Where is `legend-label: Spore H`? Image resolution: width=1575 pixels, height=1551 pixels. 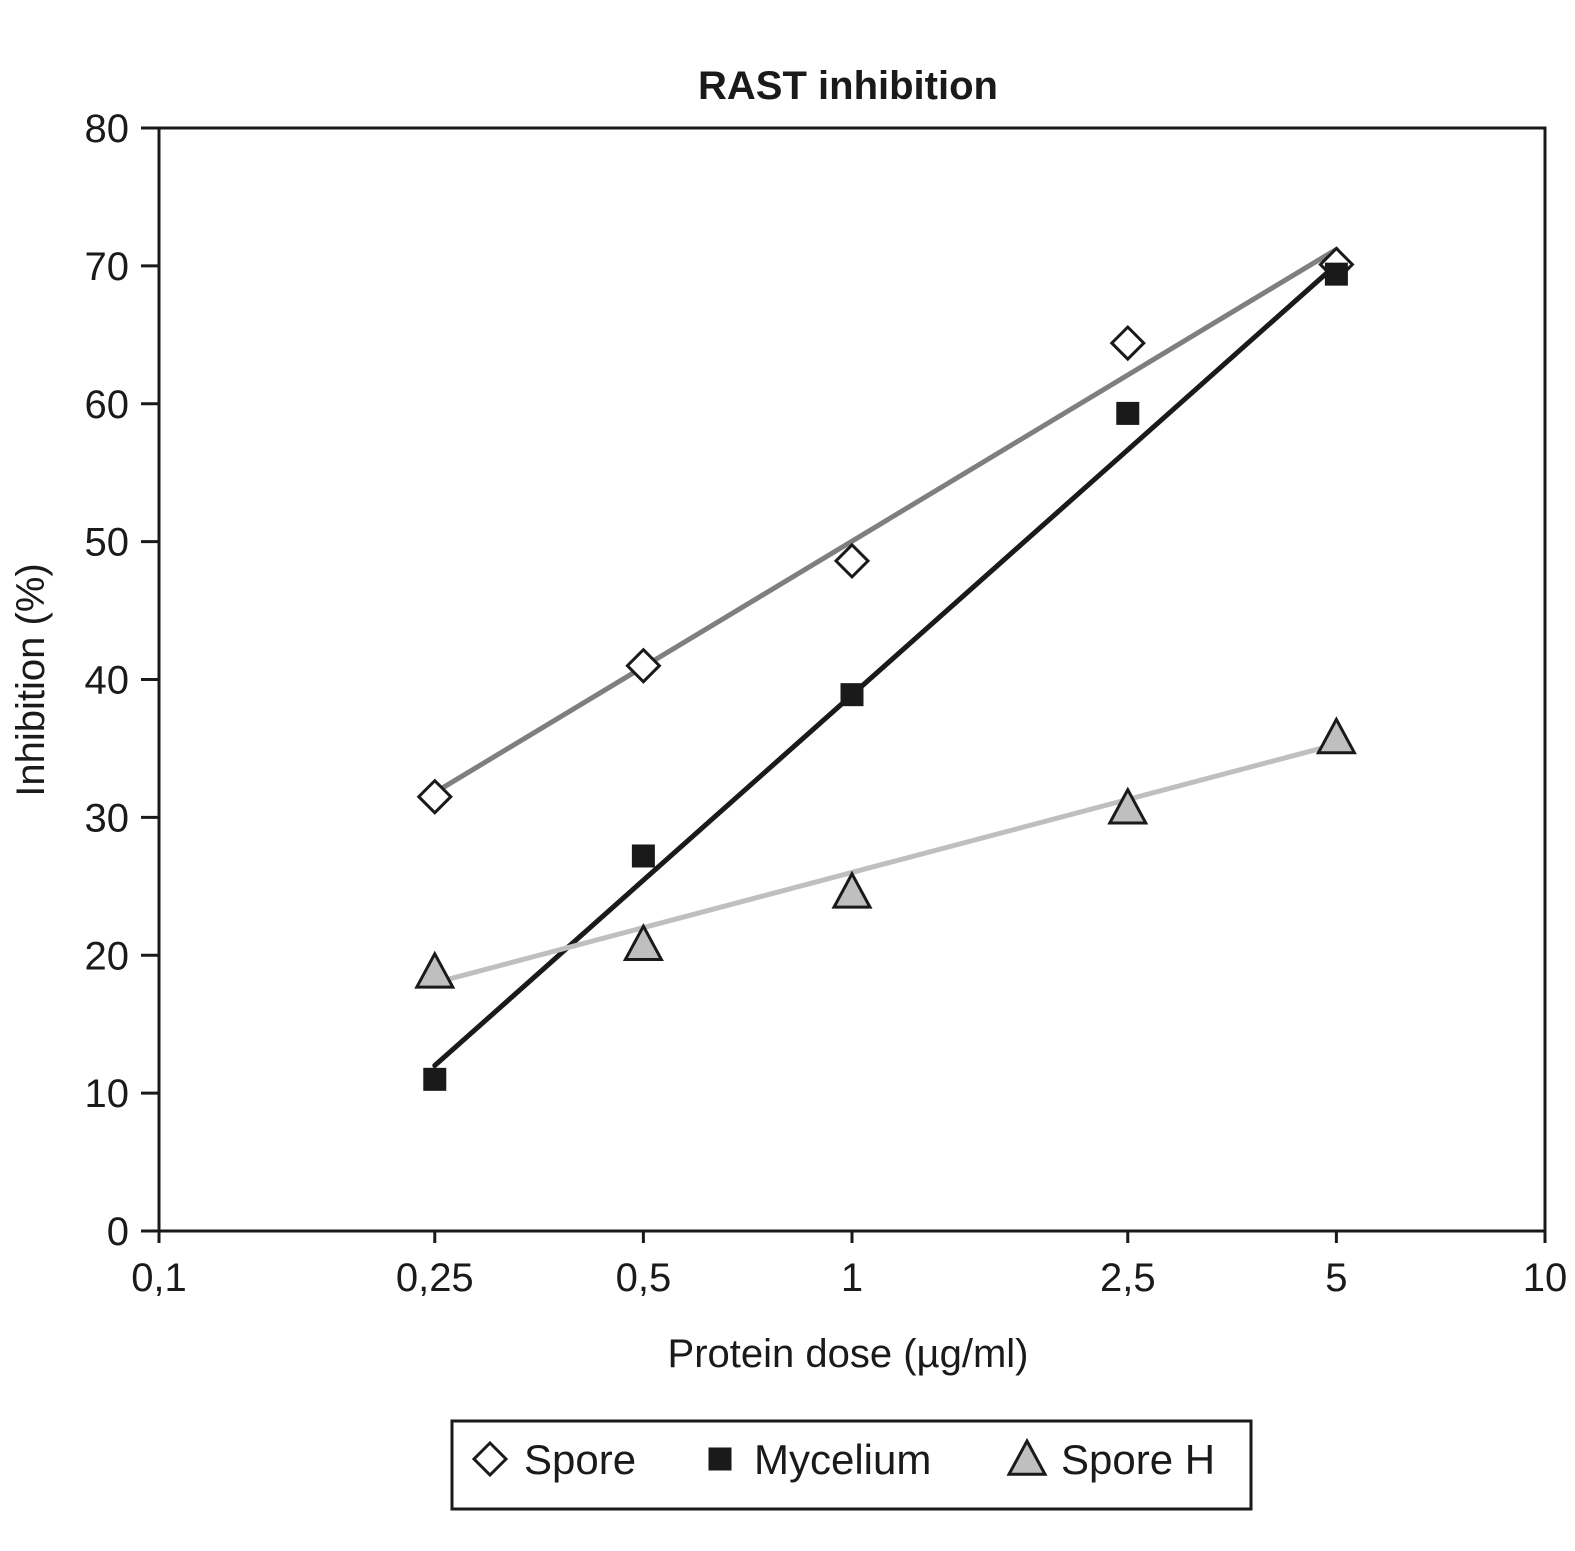 legend-label: Spore H is located at coordinates (1138, 1459).